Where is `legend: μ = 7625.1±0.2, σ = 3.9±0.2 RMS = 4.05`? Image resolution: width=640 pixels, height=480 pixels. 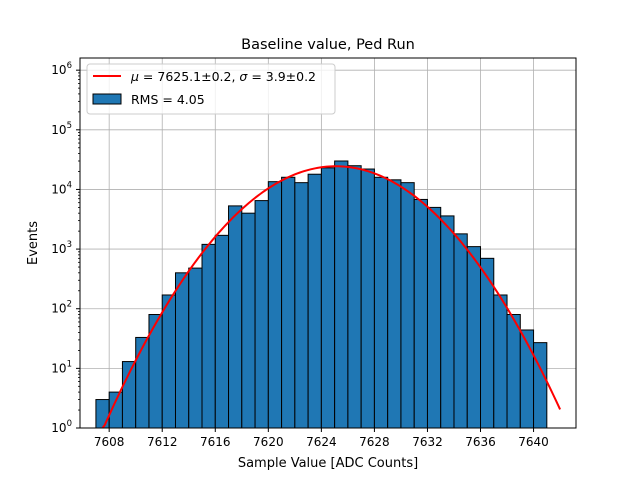 legend: μ = 7625.1±0.2, σ = 3.9±0.2 RMS = 4.05 is located at coordinates (211, 89).